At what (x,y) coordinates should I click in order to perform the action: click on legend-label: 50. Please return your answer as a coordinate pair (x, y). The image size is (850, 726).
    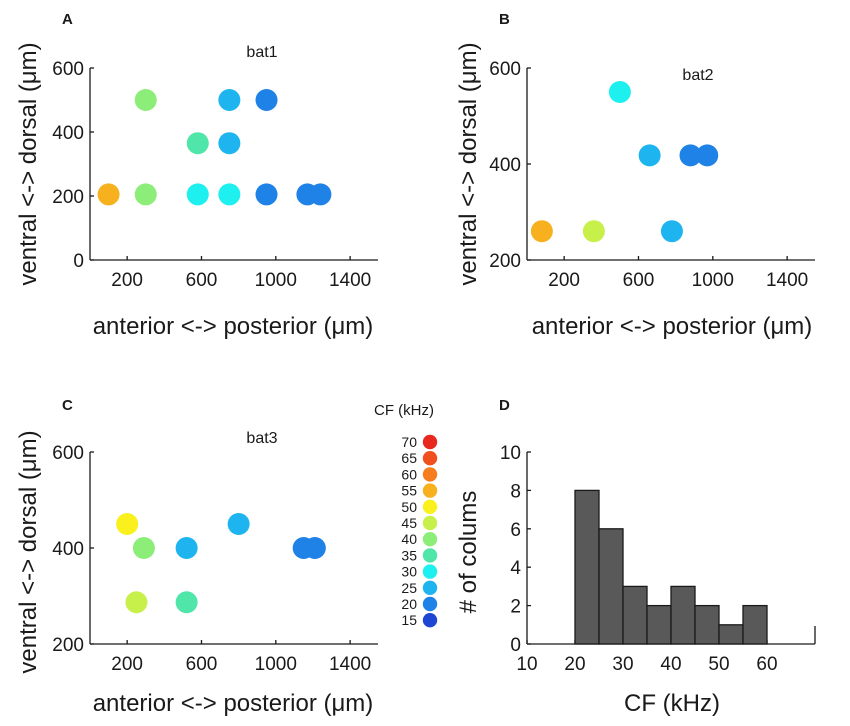
    Looking at the image, I should click on (409, 507).